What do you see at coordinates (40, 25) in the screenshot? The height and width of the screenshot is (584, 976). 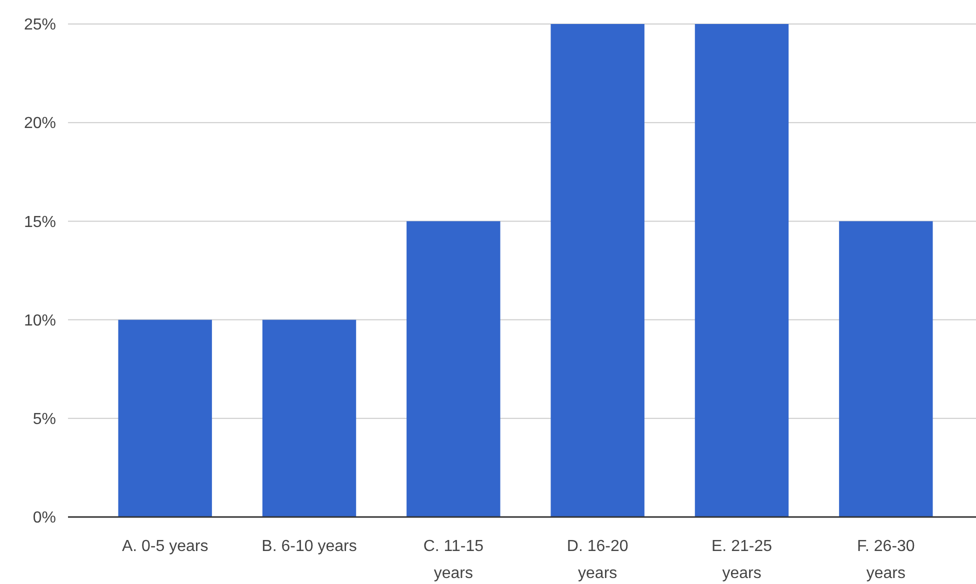 I see `y-tick-label: 25%` at bounding box center [40, 25].